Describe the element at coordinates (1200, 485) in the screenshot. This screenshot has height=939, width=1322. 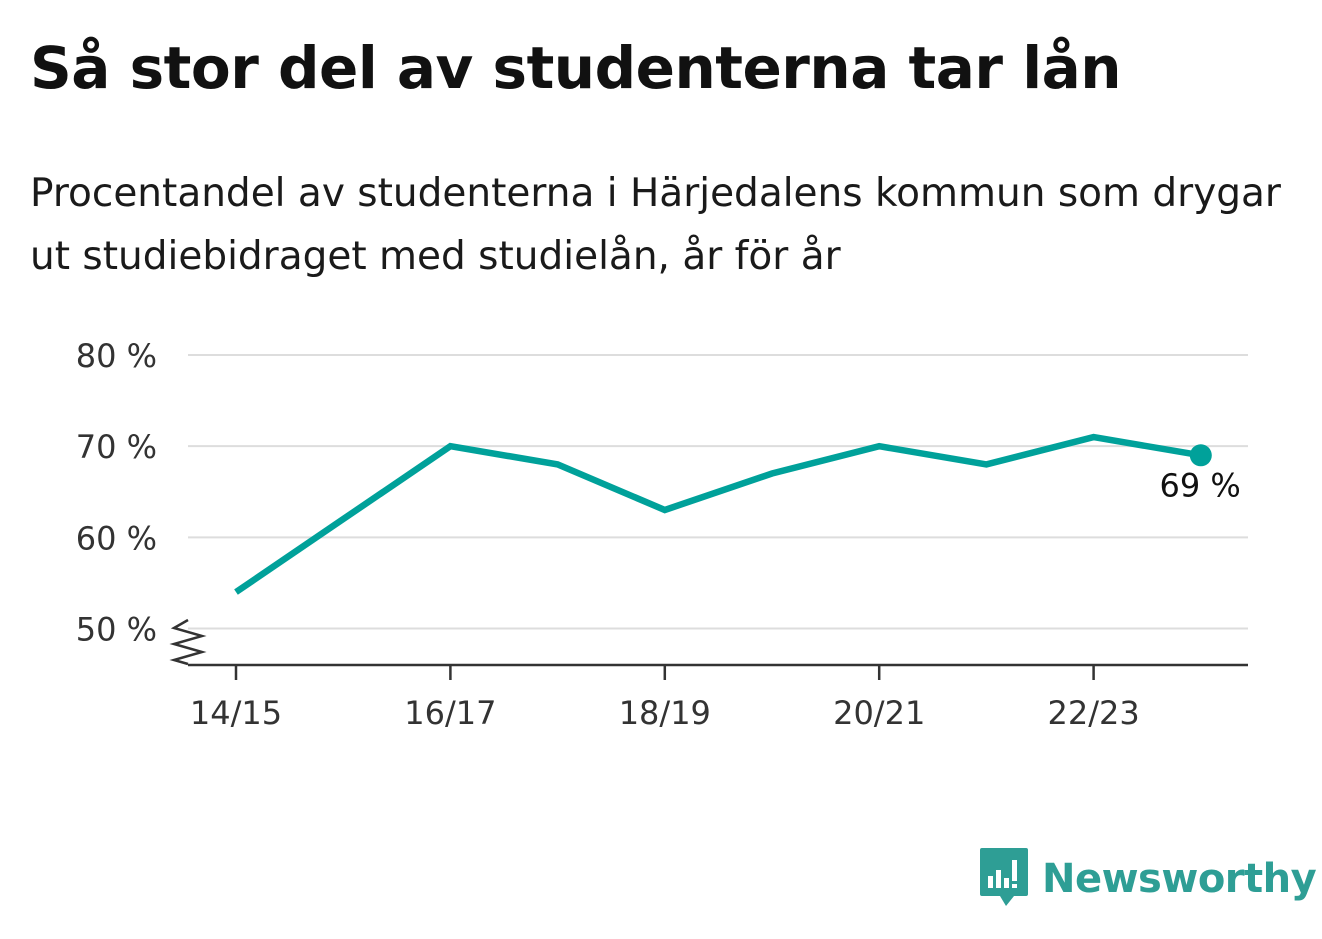
I see `end-value-label: 69 %` at that location.